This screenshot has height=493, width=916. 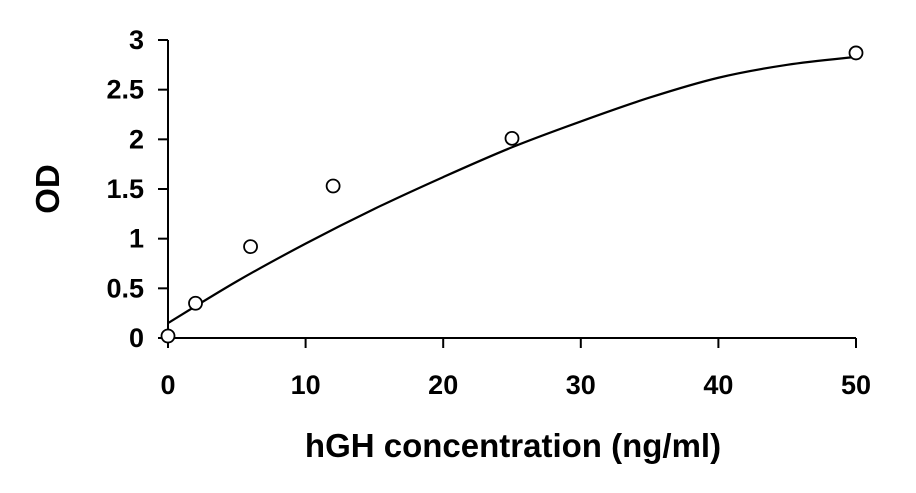 I want to click on x-tick-label: 10, so click(x=306, y=385).